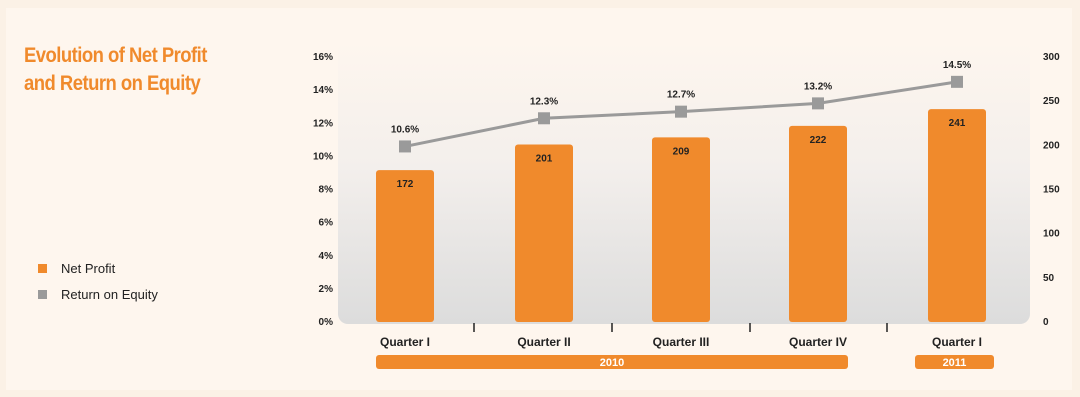 The image size is (1080, 397). I want to click on category-label: Quarter II, so click(543, 342).